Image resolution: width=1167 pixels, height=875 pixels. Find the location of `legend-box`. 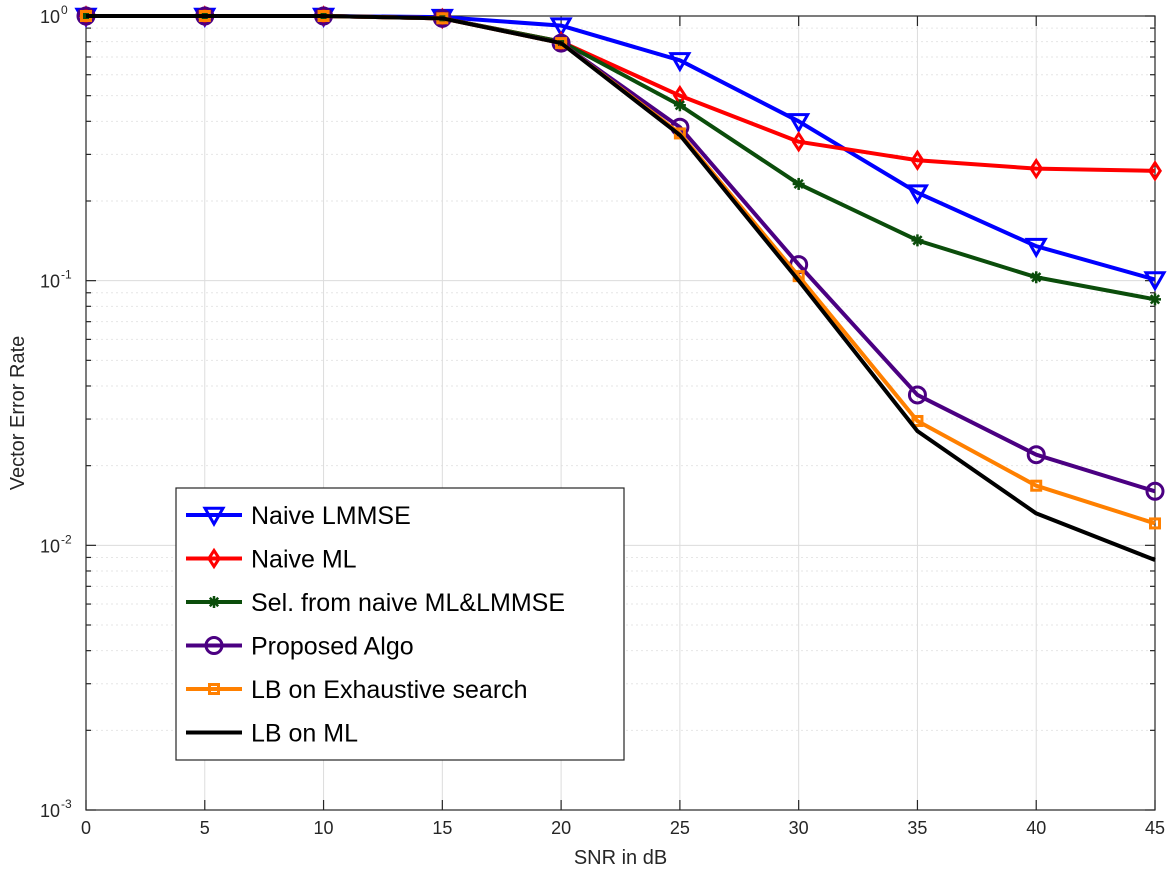

legend-box is located at coordinates (400, 624).